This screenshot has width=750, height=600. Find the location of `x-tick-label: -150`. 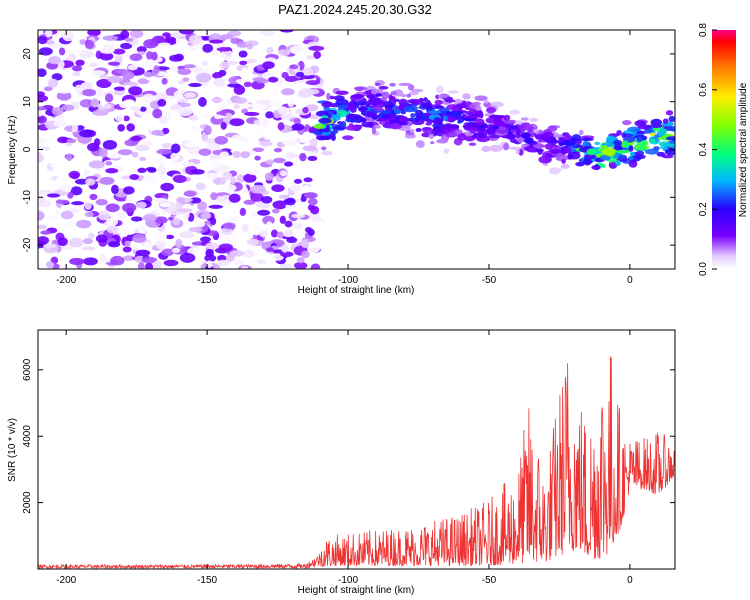

x-tick-label: -150 is located at coordinates (207, 580).